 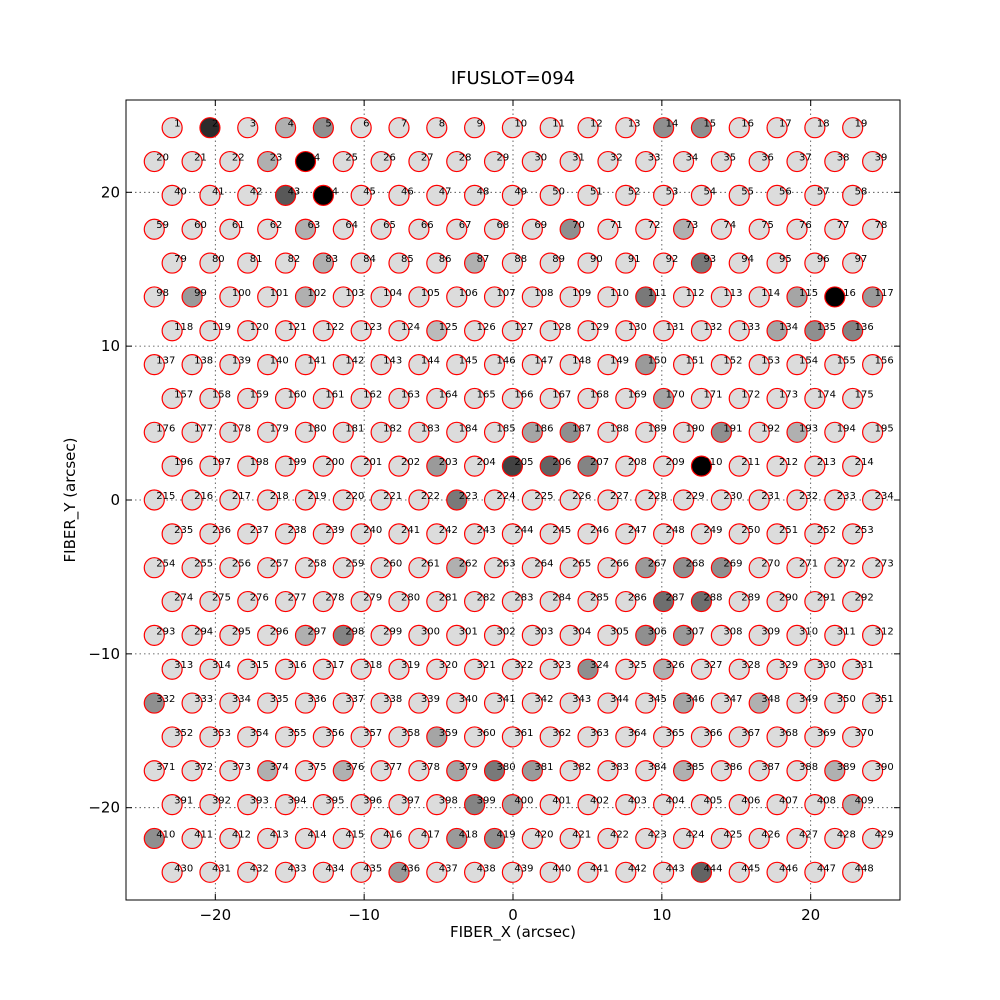 I want to click on fiber-label: 303, so click(x=543, y=631).